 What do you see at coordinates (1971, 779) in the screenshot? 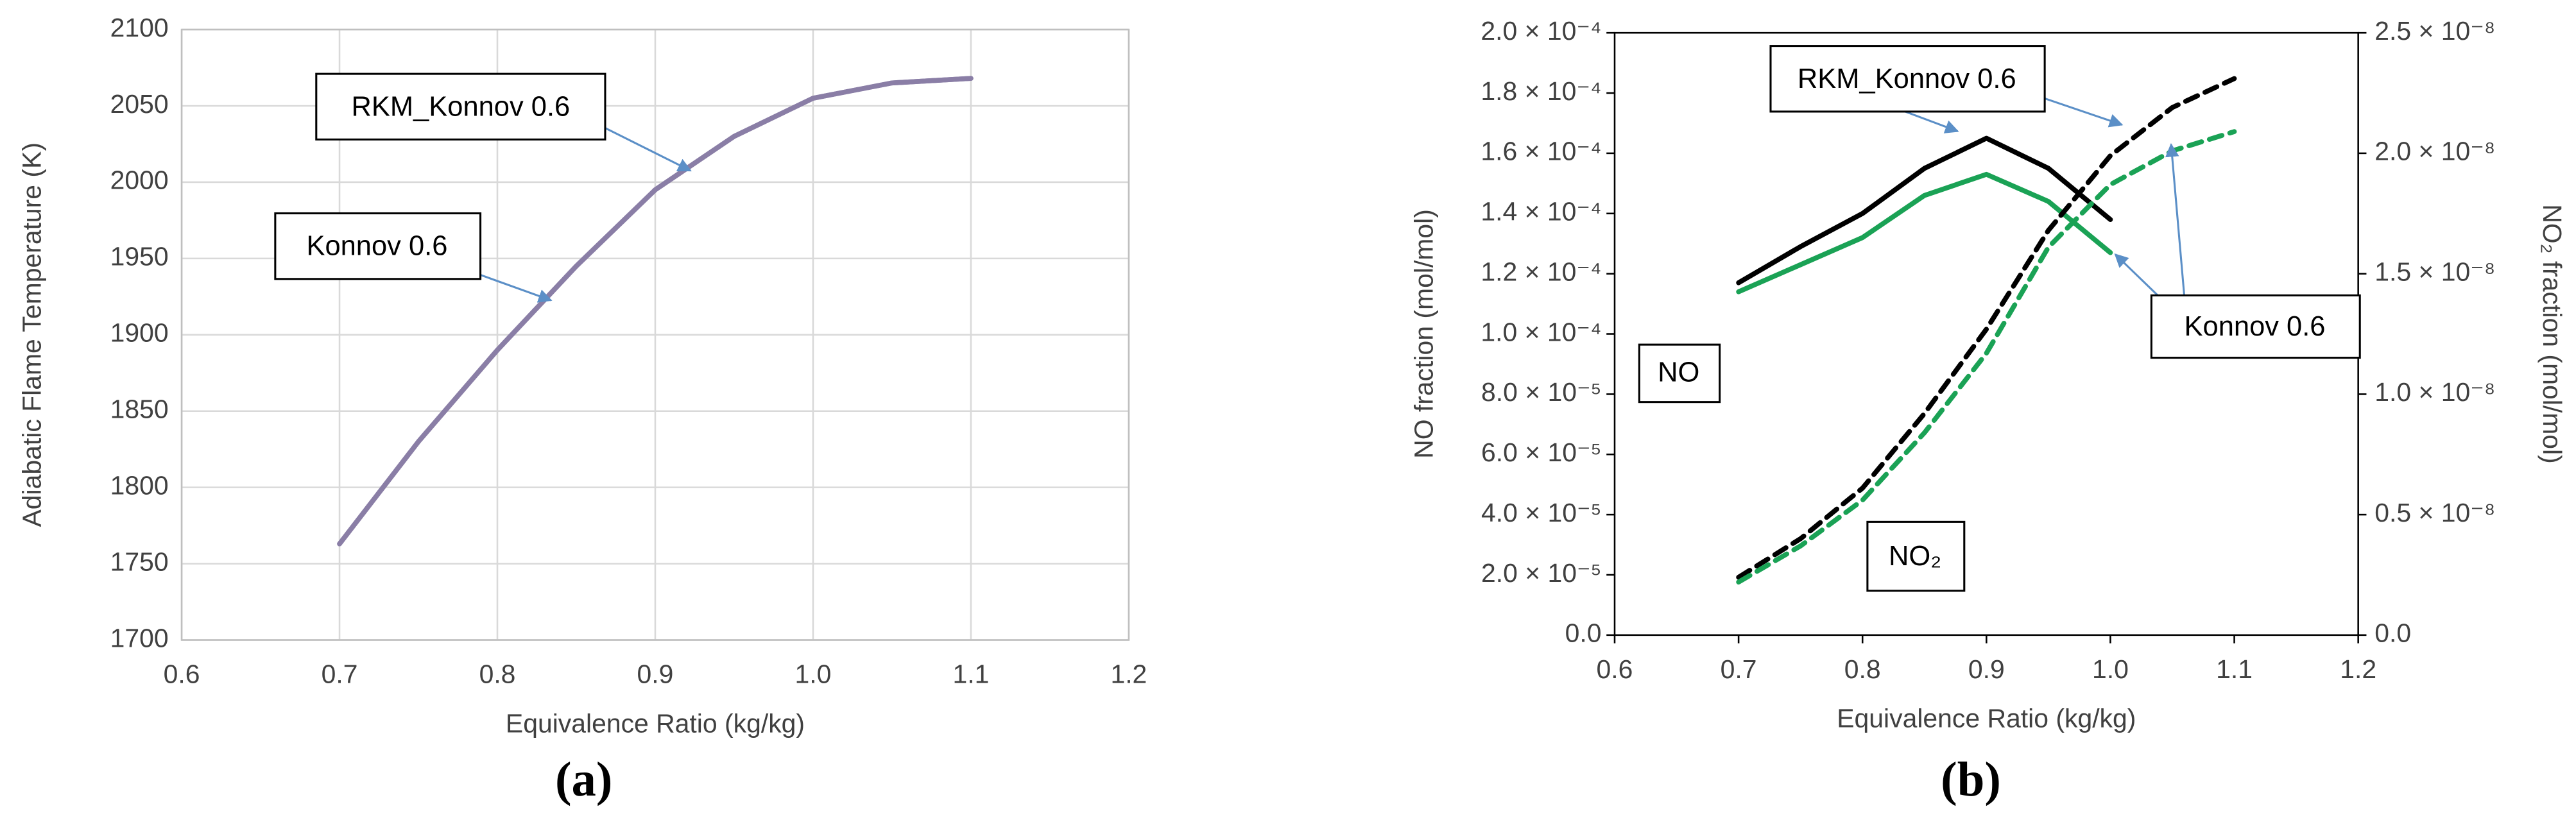
I see `caption: (b)` at bounding box center [1971, 779].